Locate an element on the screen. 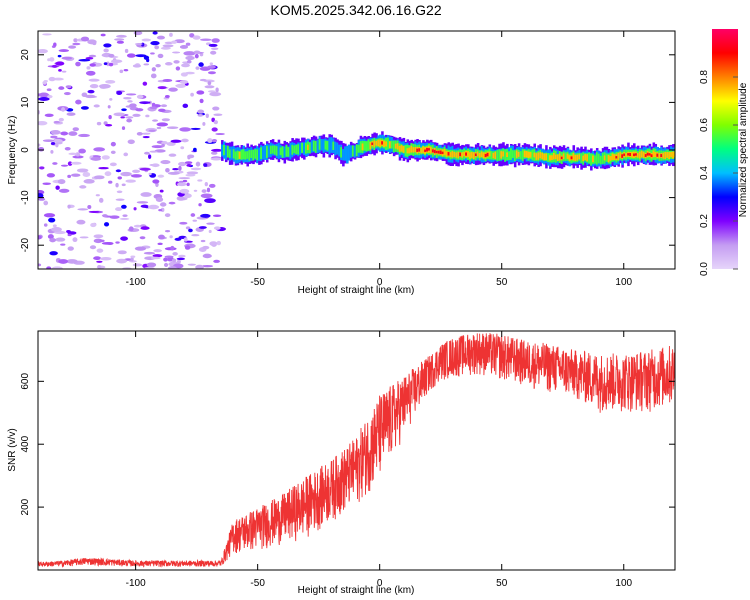 This screenshot has height=600, width=750. y-tick-label: 0 is located at coordinates (25, 150).